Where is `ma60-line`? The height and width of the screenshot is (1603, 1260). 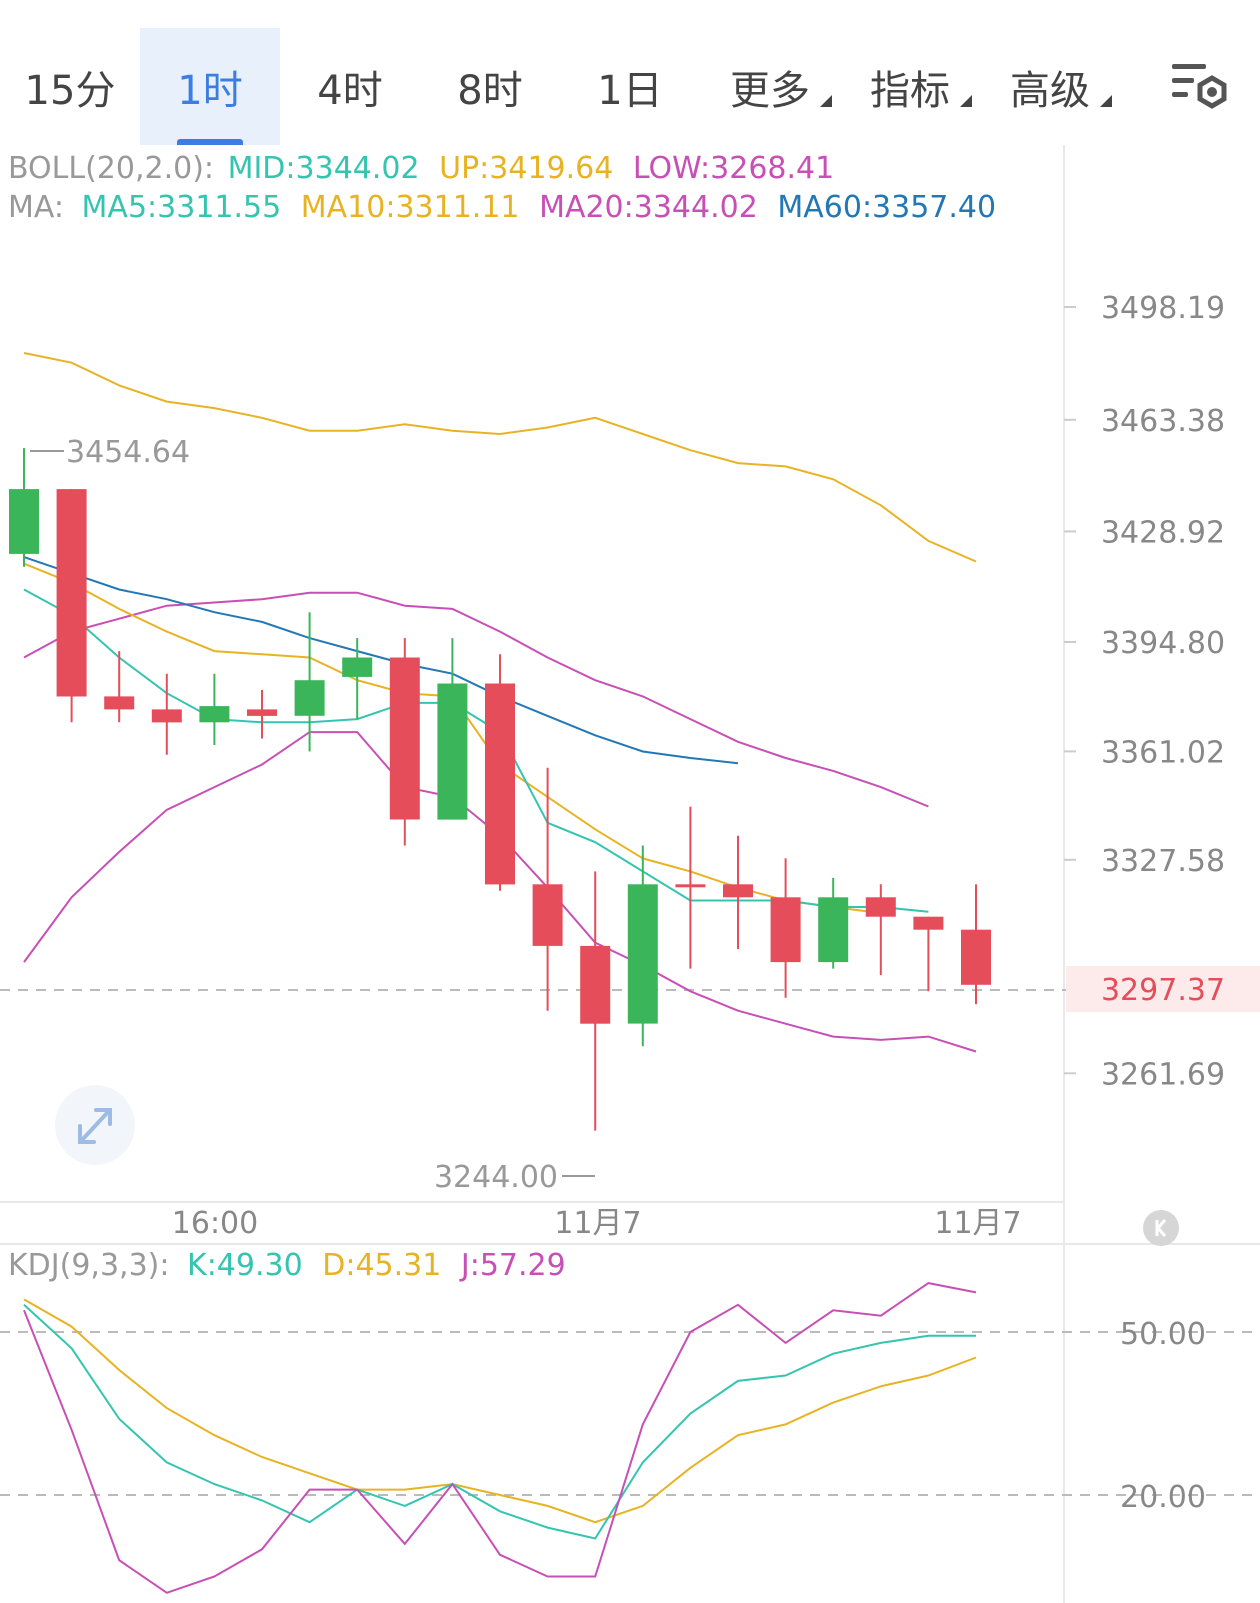
ma60-line is located at coordinates (381, 660).